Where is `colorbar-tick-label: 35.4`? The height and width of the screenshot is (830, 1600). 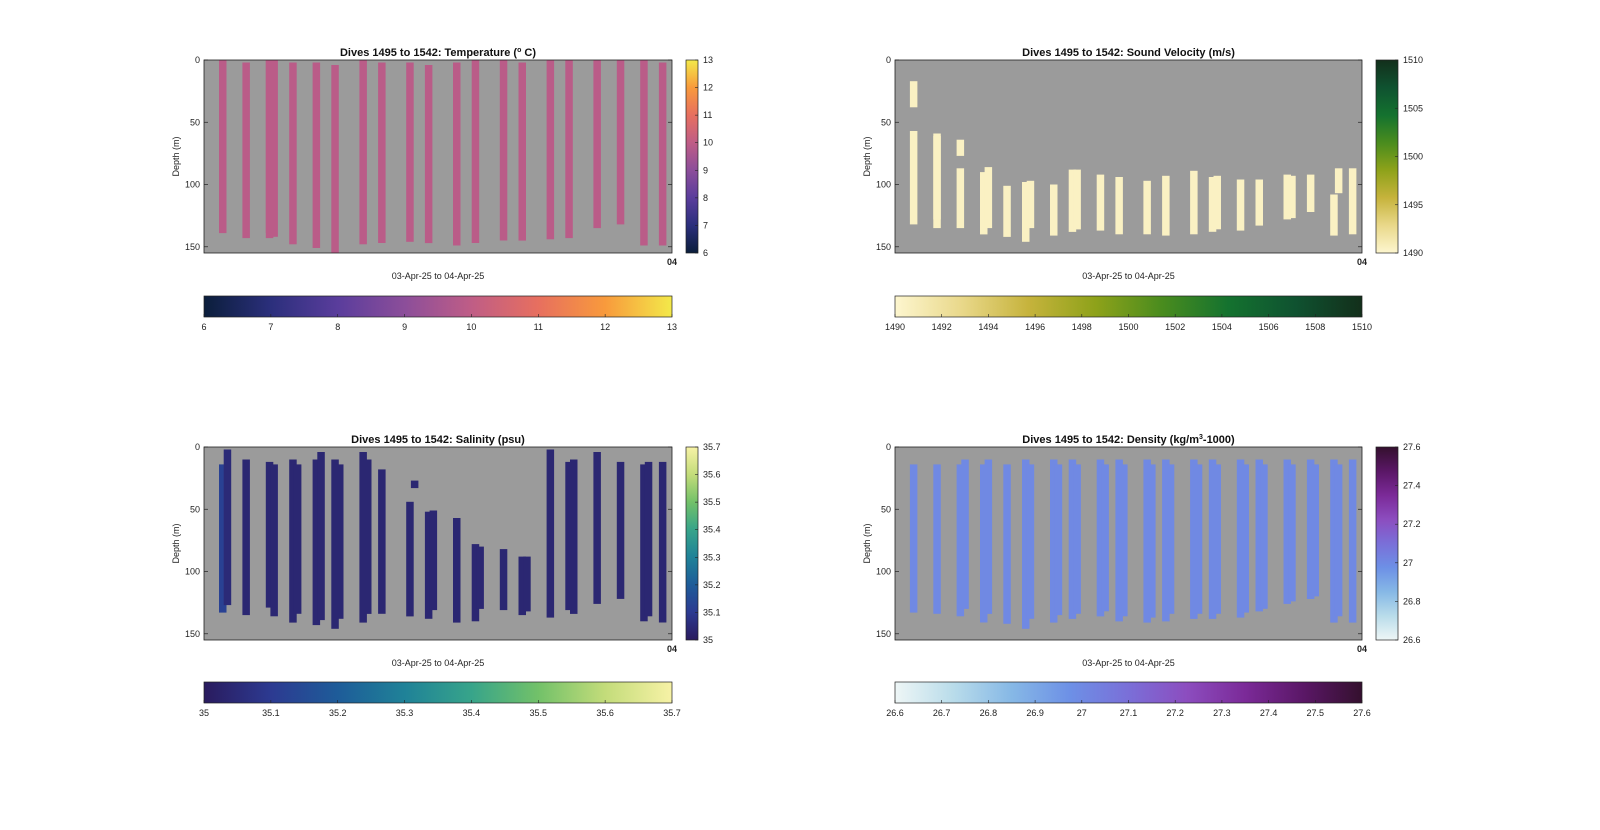
colorbar-tick-label: 35.4 is located at coordinates (472, 713).